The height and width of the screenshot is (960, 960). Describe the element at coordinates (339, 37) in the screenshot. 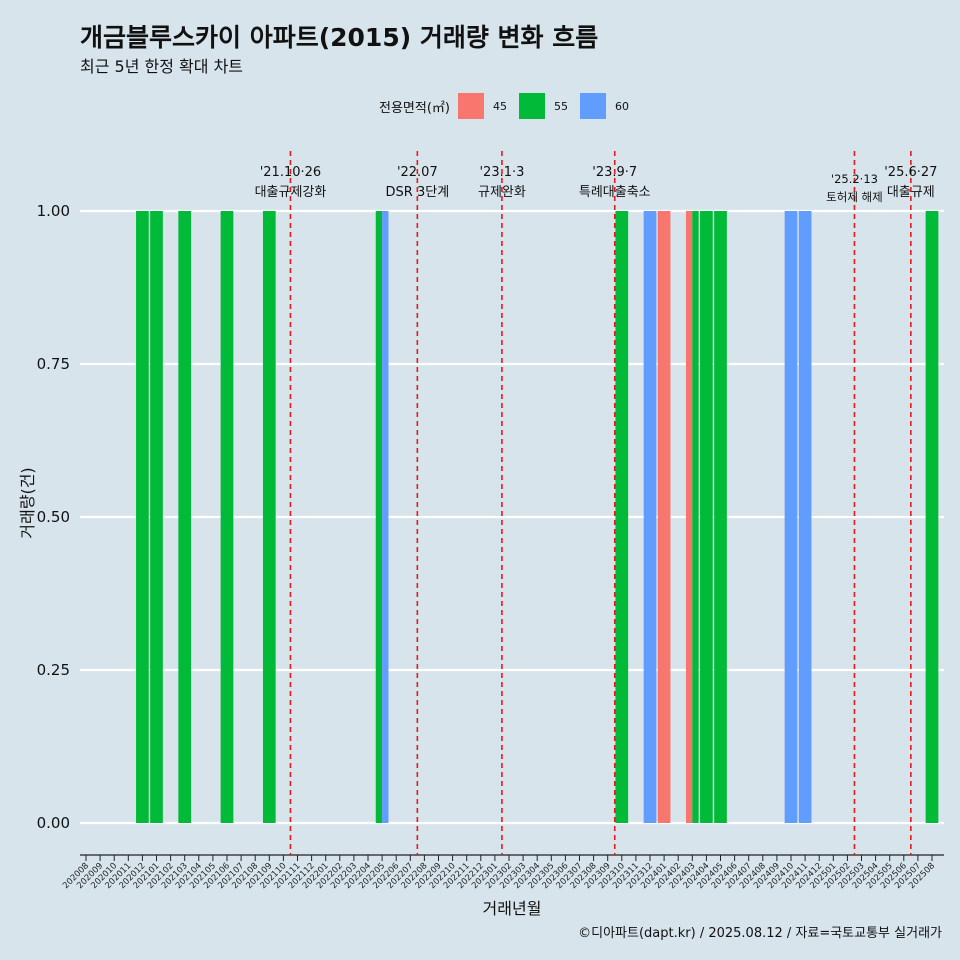

I see `chart-title: 개금블루스카이 아파트(2015) 거래량 변화 흐름` at that location.